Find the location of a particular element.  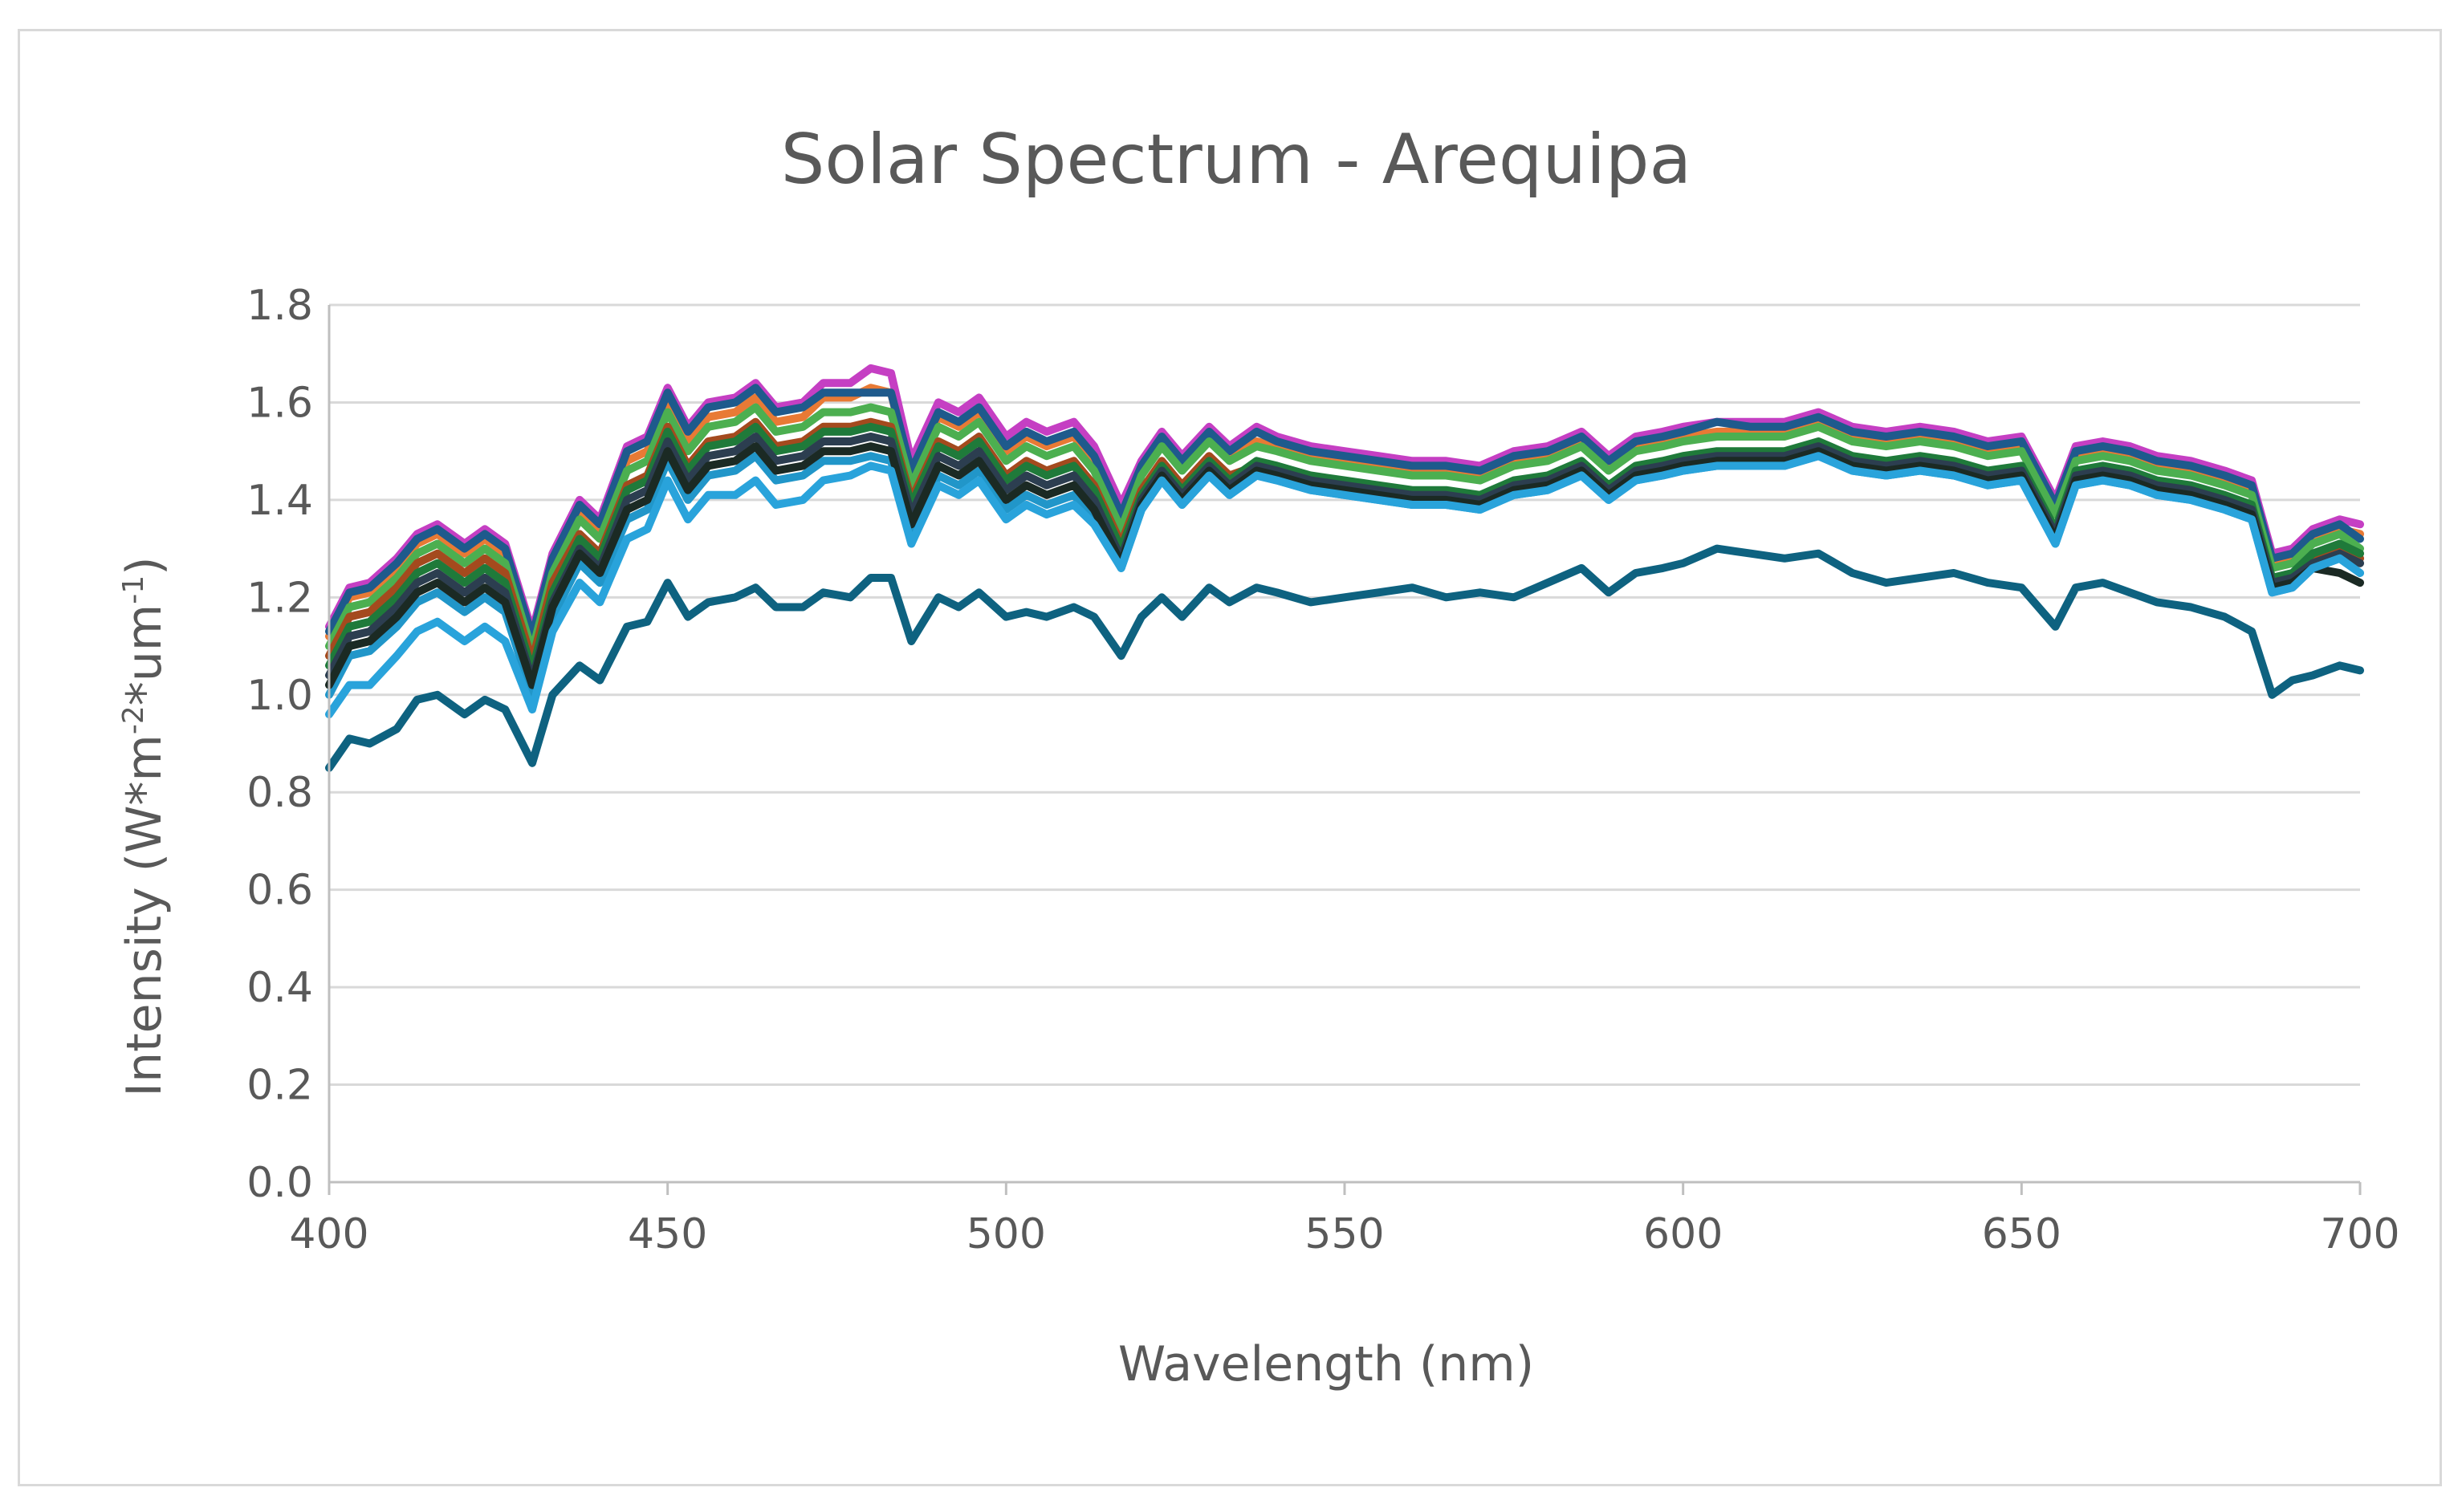

y-tick-label: 0.6 is located at coordinates (279, 891).